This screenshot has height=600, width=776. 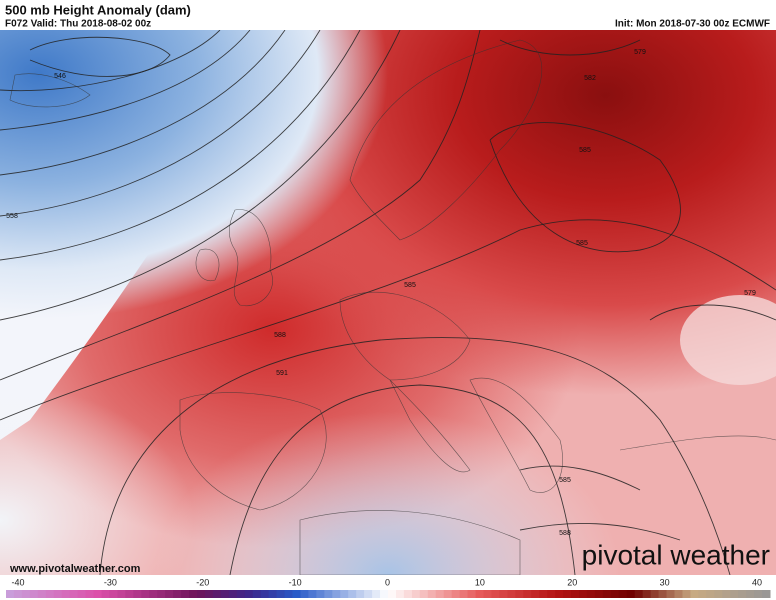 What do you see at coordinates (98, 9) in the screenshot?
I see `map-title: 500 mb Height Anomaly (dam)` at bounding box center [98, 9].